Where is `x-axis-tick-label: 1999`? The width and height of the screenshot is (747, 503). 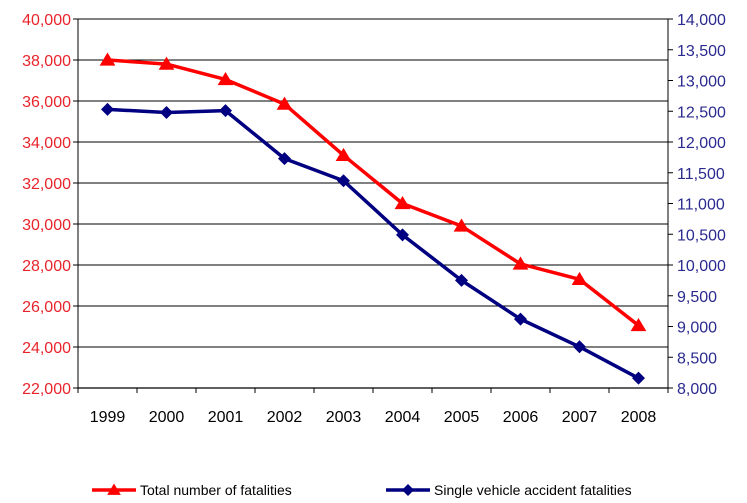 x-axis-tick-label: 1999 is located at coordinates (108, 417).